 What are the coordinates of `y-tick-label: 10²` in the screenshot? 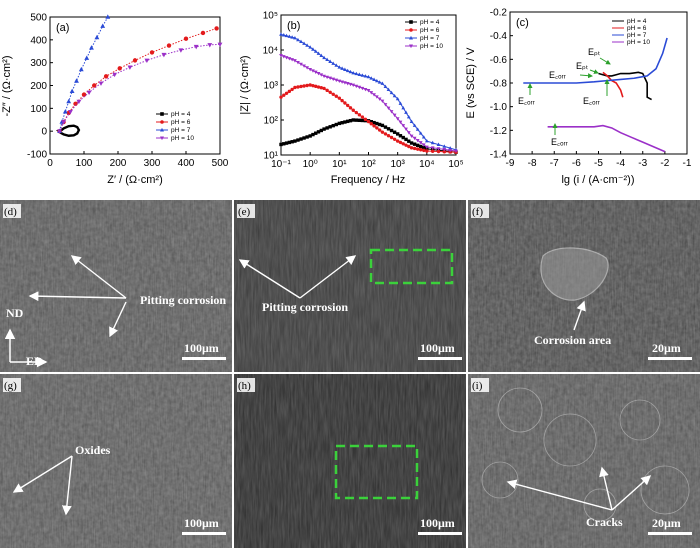 It's located at (271, 121).